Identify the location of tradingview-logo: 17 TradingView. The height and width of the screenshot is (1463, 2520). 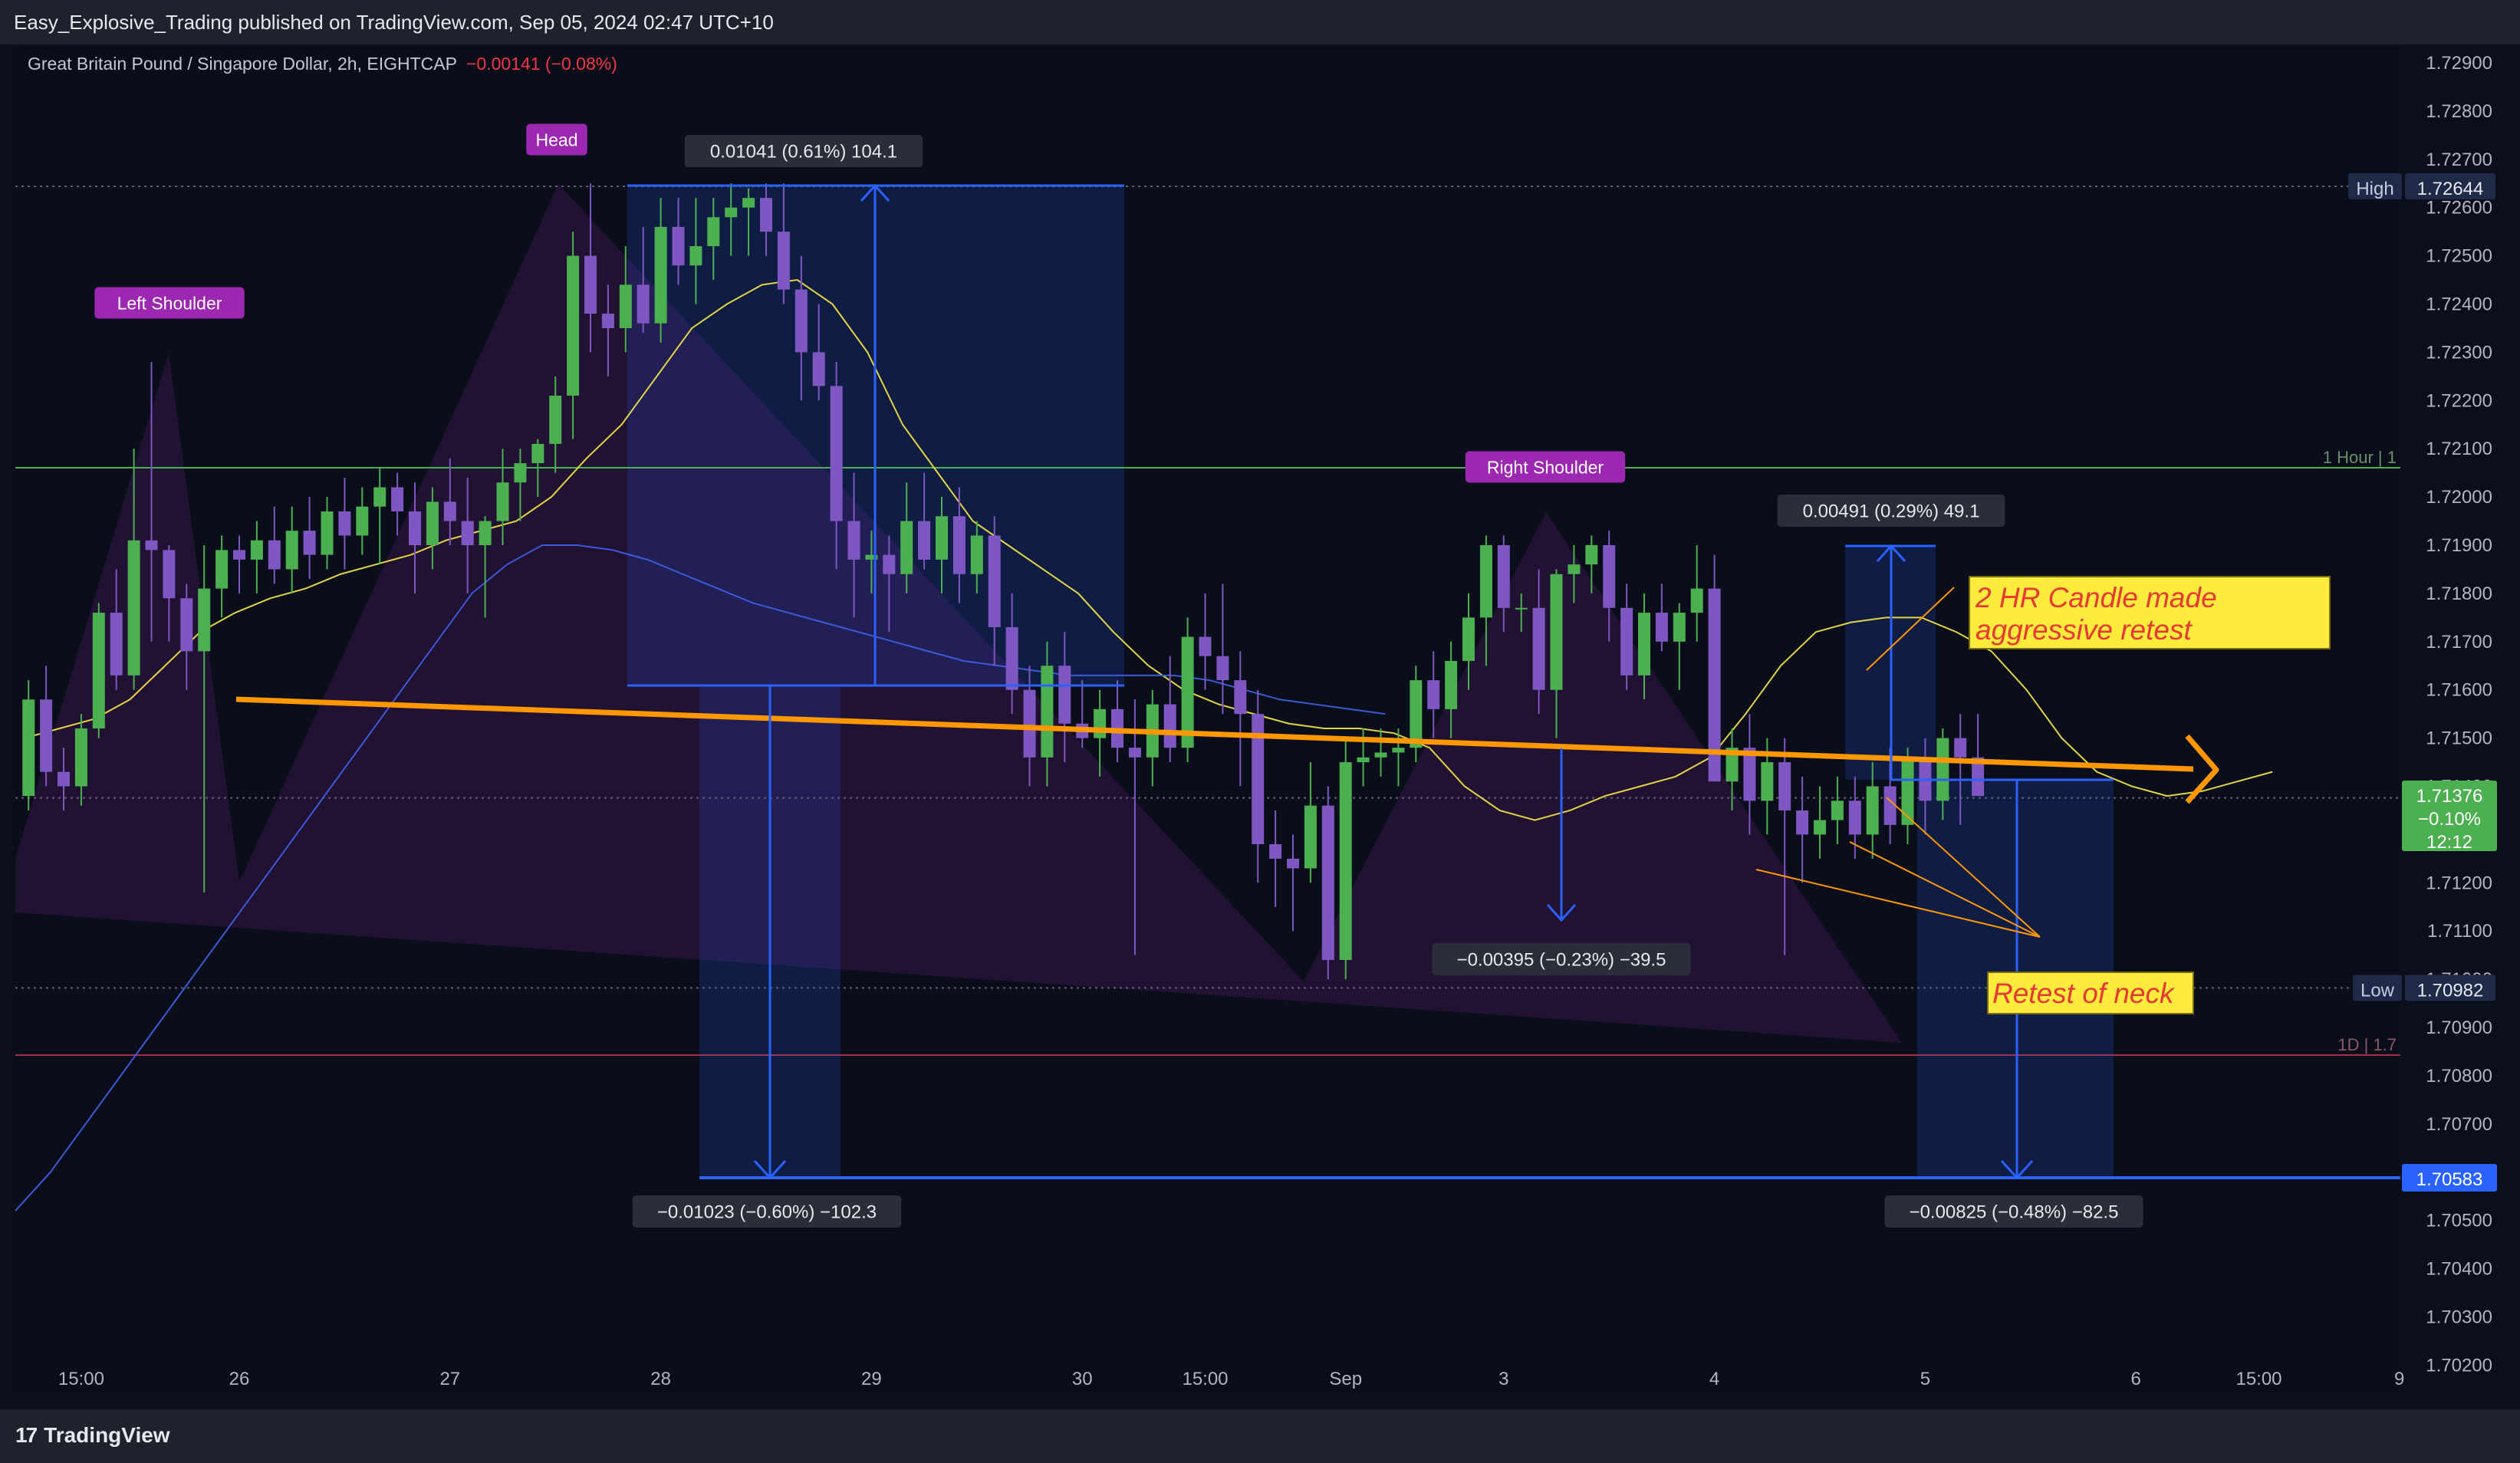
(92, 1435).